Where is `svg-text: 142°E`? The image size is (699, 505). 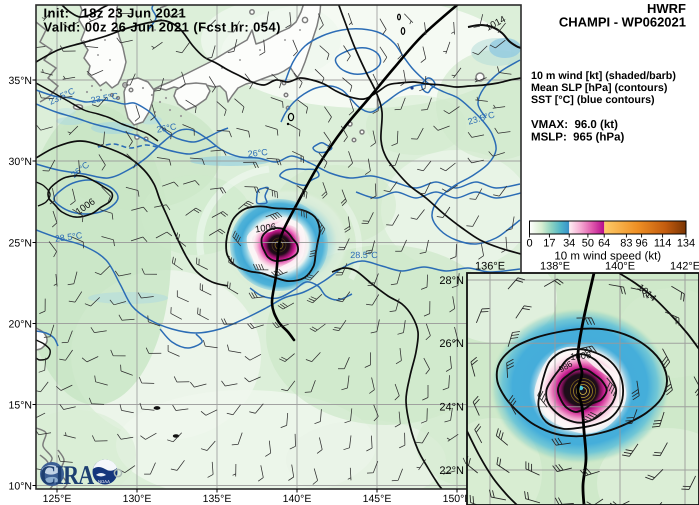
svg-text: 142°E is located at coordinates (684, 267).